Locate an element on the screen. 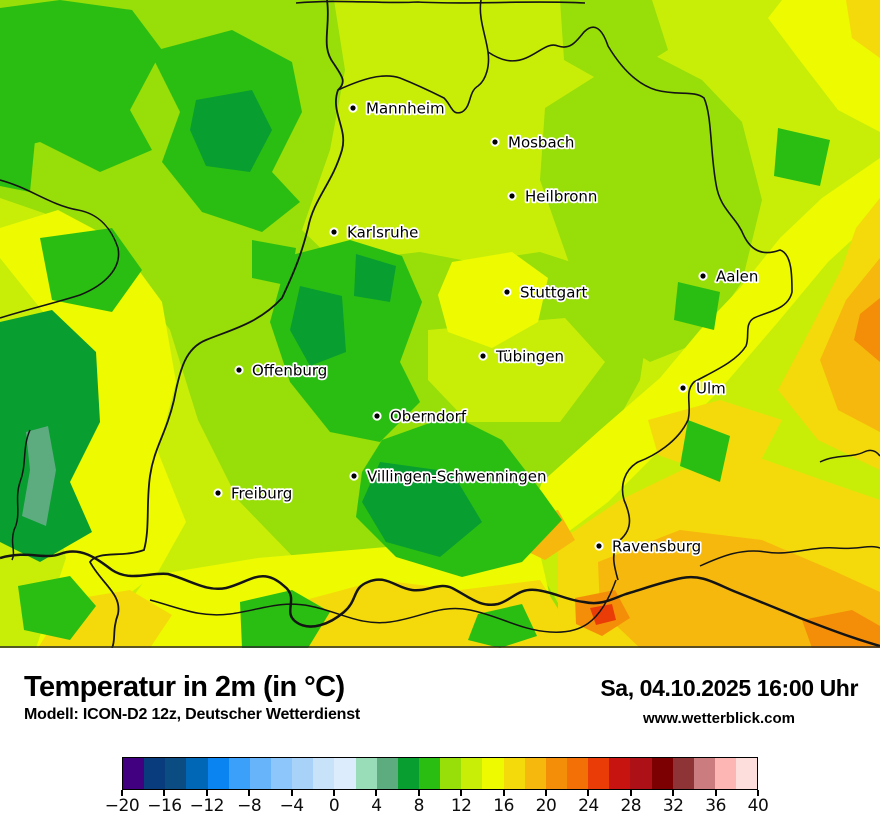  city-label: Oberndorf is located at coordinates (428, 417).